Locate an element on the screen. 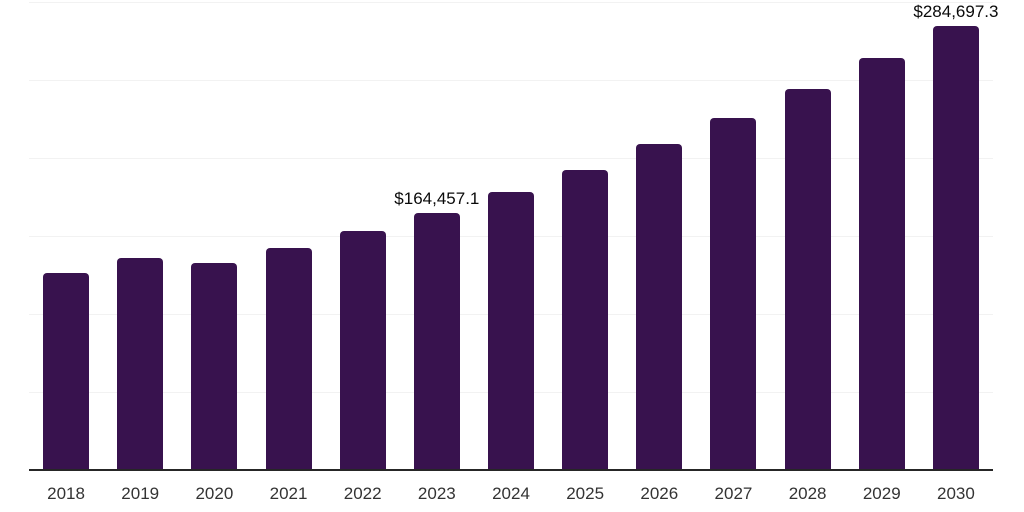 This screenshot has height=512, width=1024. bar-2020 is located at coordinates (214, 366).